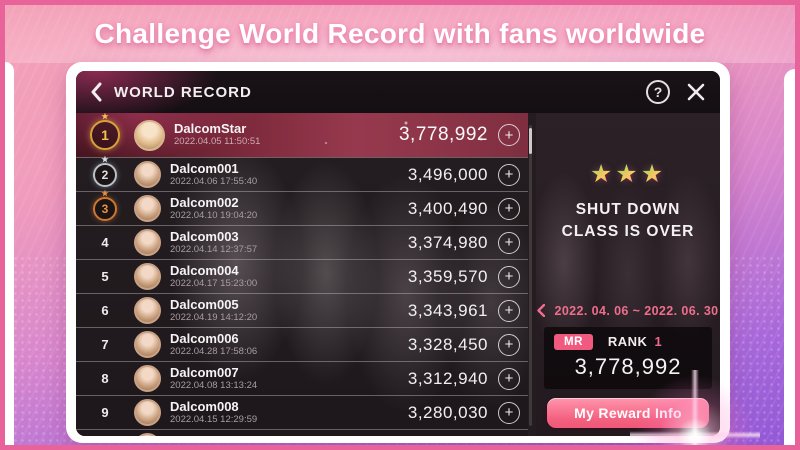  I want to click on page-title: WORLD RECORD, so click(183, 92).